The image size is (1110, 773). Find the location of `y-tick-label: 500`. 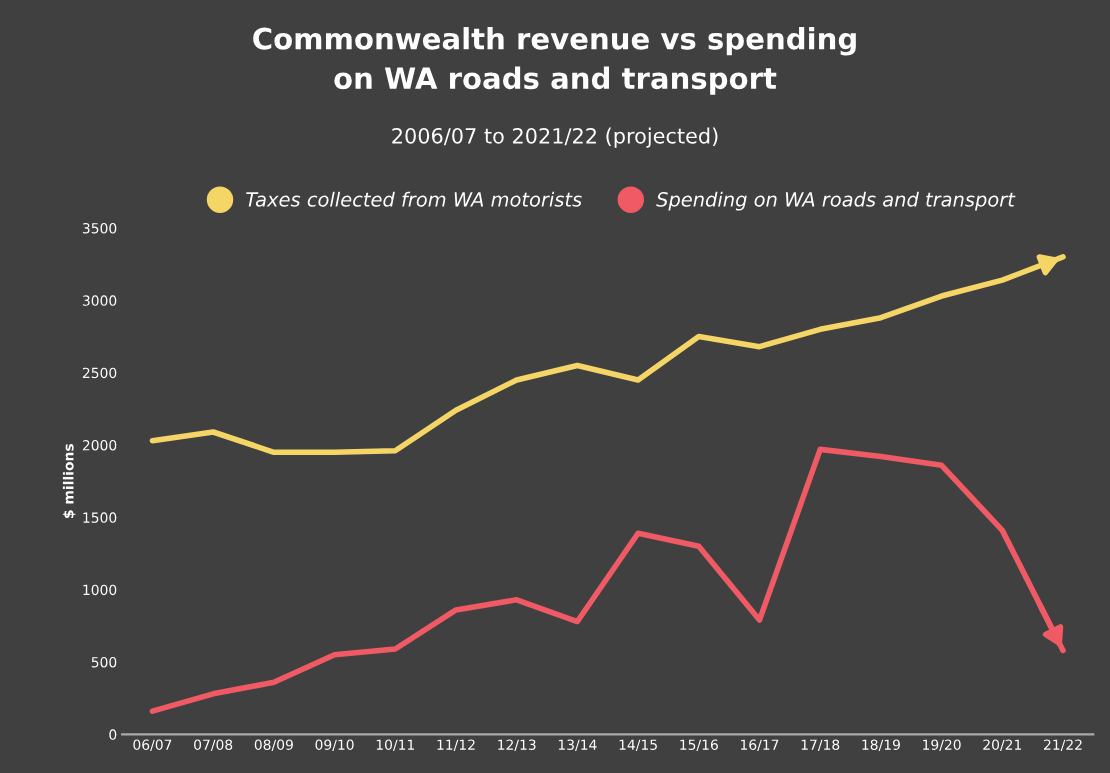

y-tick-label: 500 is located at coordinates (104, 662).